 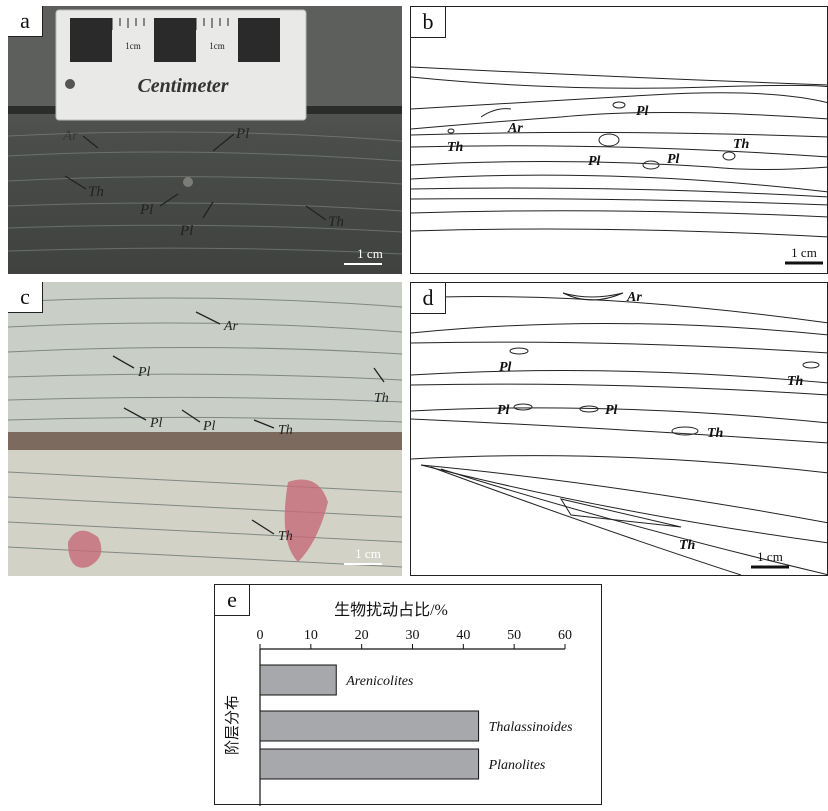 What do you see at coordinates (25, 297) in the screenshot?
I see `panel-c-label: c` at bounding box center [25, 297].